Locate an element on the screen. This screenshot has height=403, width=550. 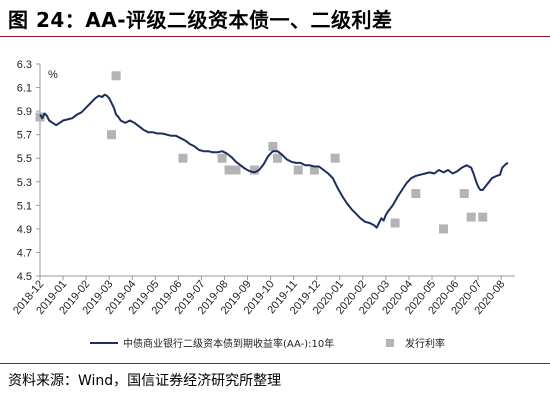
y-unit-label: % is located at coordinates (53, 75).